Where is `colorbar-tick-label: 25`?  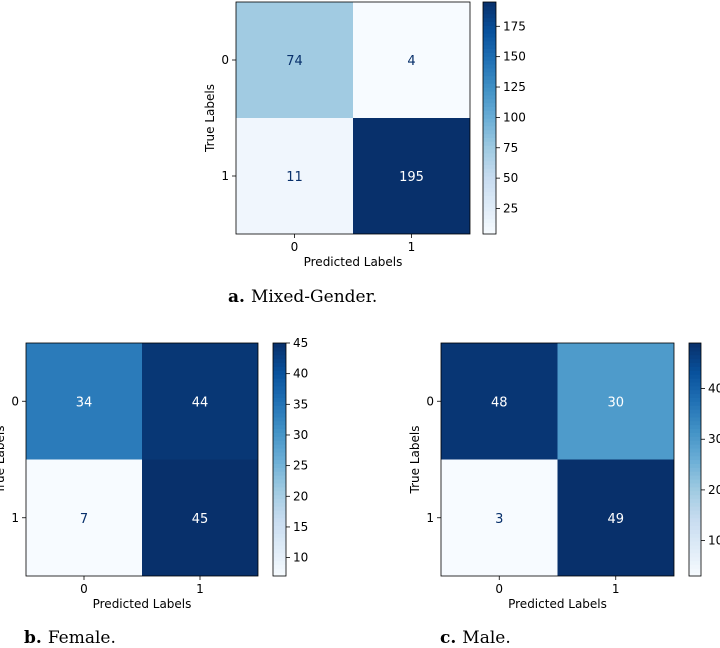 colorbar-tick-label: 25 is located at coordinates (510, 208).